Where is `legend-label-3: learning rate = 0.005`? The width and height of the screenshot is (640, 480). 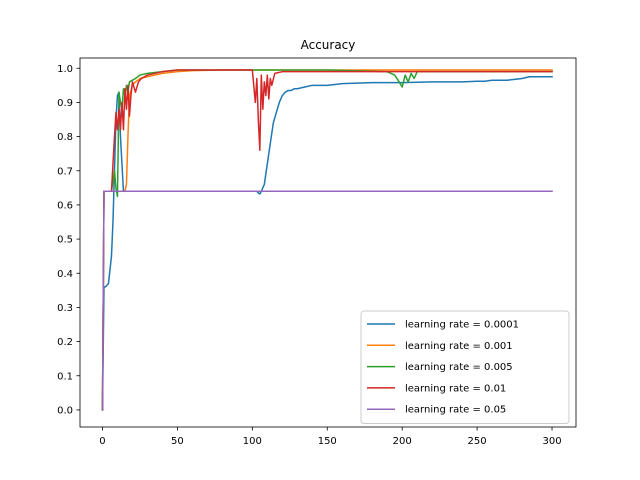
legend-label-3: learning rate = 0.005 is located at coordinates (459, 367).